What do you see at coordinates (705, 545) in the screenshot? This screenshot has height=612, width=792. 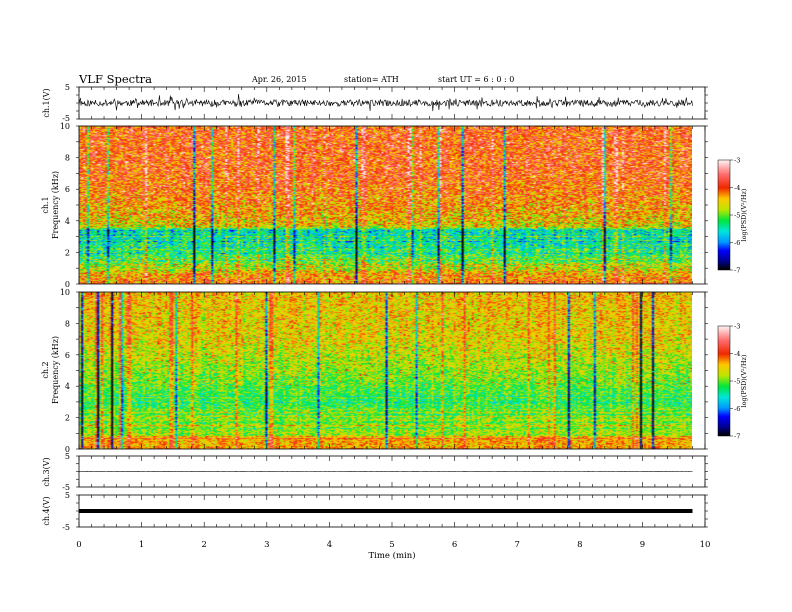 I see `time-tick-label: 10` at bounding box center [705, 545].